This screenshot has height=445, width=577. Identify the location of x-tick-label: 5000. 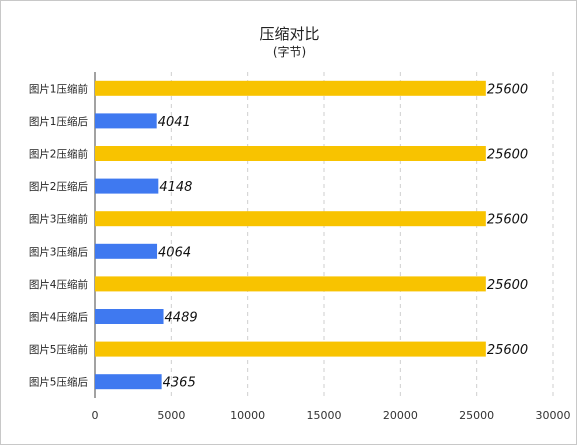
(171, 415).